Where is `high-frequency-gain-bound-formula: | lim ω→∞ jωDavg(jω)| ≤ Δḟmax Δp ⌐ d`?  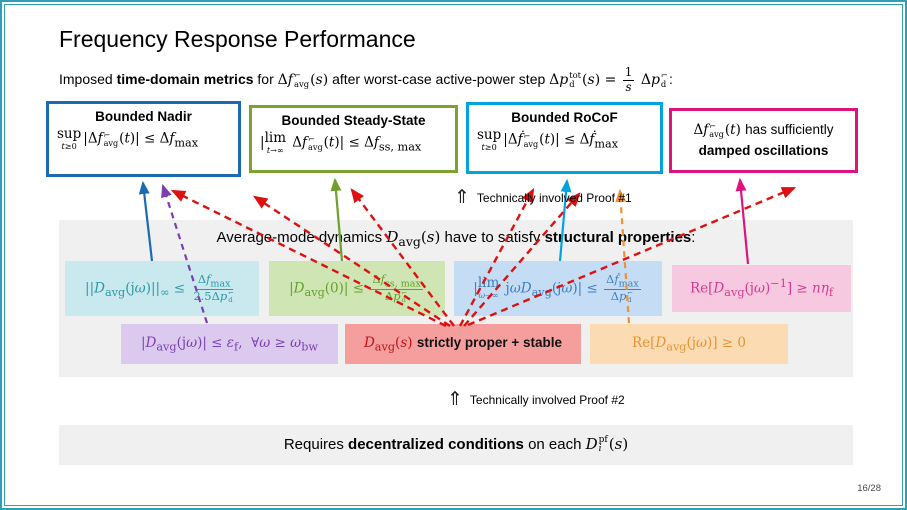
high-frequency-gain-bound-formula: | lim ω→∞ jωDavg(jω)| ≤ Δḟmax Δp ⌐ d is located at coordinates (557, 288).